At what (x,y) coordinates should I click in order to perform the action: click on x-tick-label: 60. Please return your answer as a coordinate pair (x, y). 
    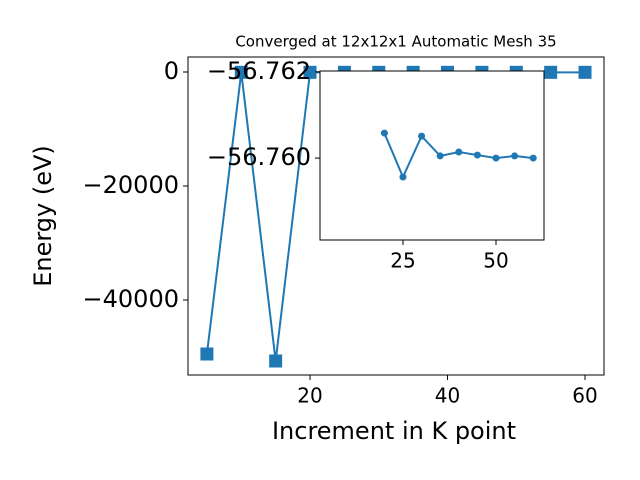
    Looking at the image, I should click on (584, 396).